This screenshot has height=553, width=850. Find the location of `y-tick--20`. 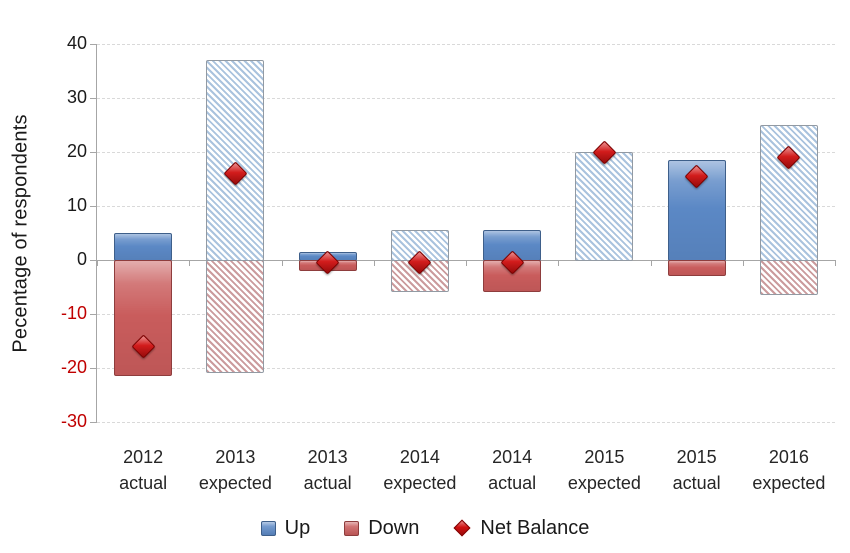

y-tick--20 is located at coordinates (93, 368).